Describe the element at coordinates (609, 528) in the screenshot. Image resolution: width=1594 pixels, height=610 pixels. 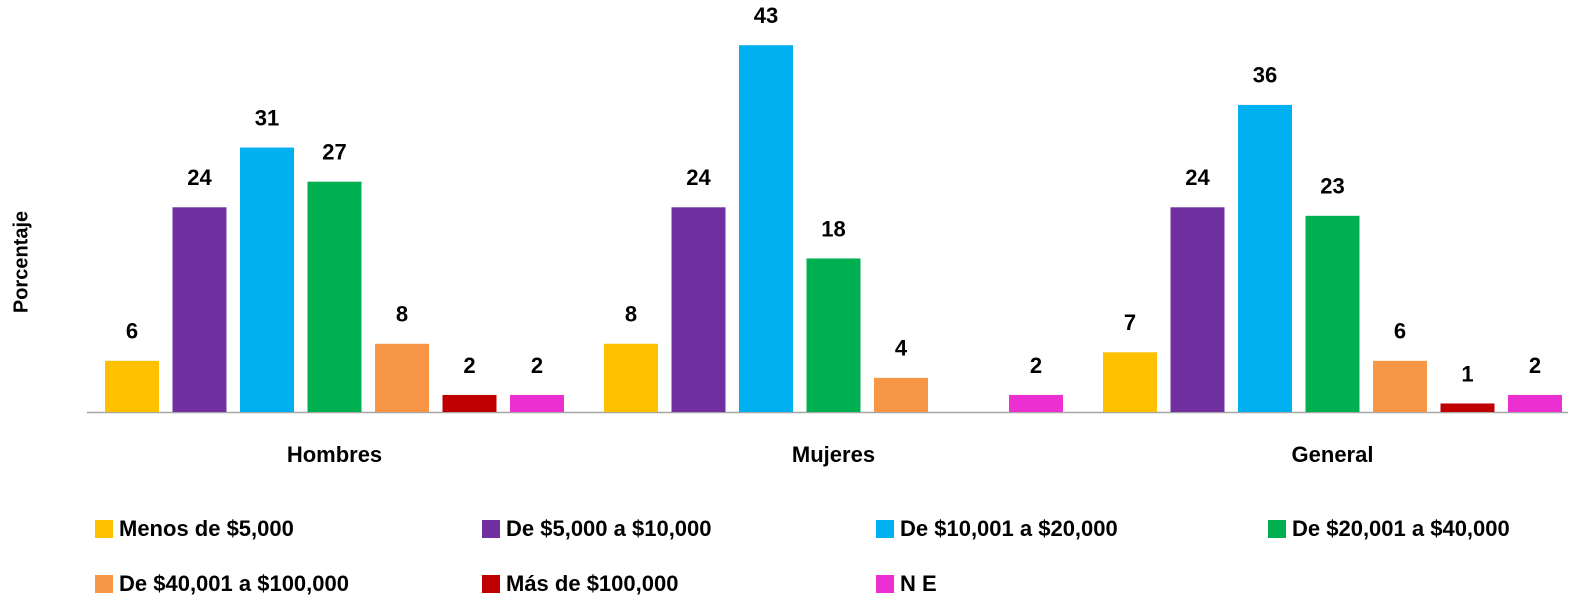
I see `legend-label: De $5,000 a $10,000` at that location.